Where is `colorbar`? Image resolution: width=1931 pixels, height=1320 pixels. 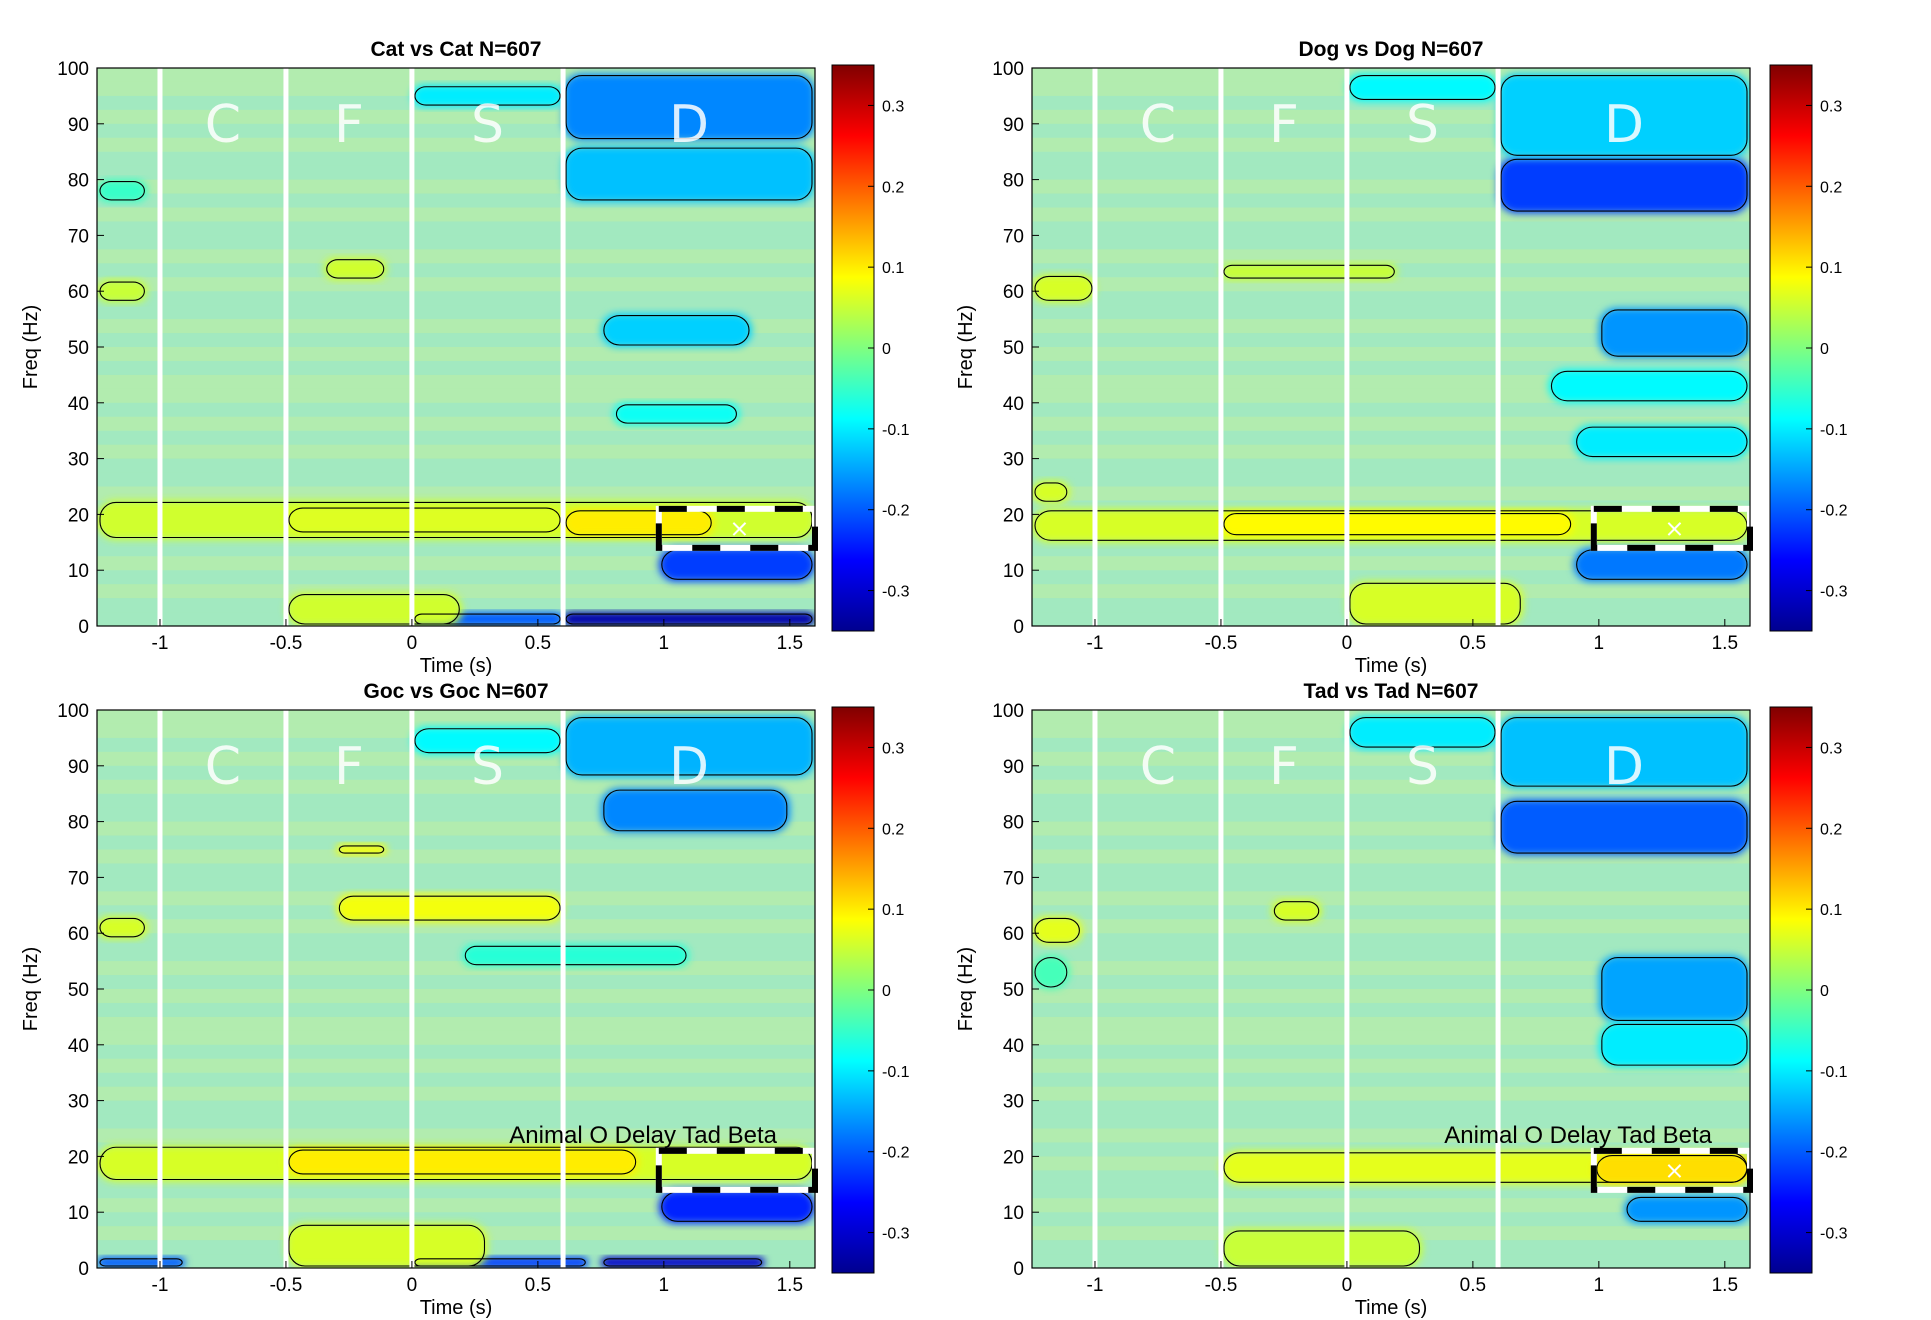 colorbar is located at coordinates (1791, 348).